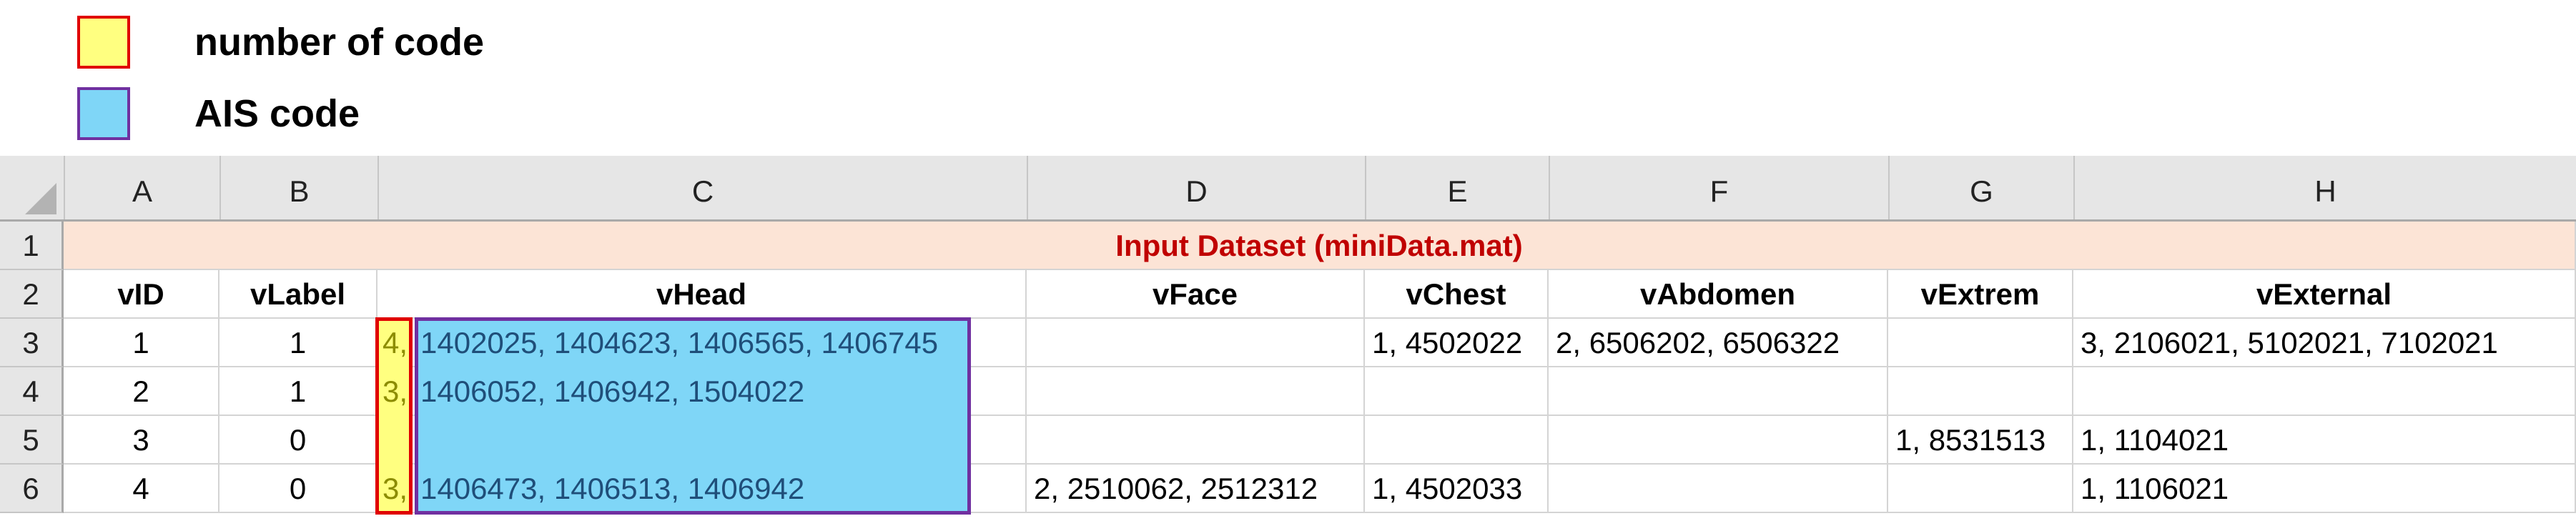  Describe the element at coordinates (103, 42) in the screenshot. I see `legend-swatch-yellow` at that location.